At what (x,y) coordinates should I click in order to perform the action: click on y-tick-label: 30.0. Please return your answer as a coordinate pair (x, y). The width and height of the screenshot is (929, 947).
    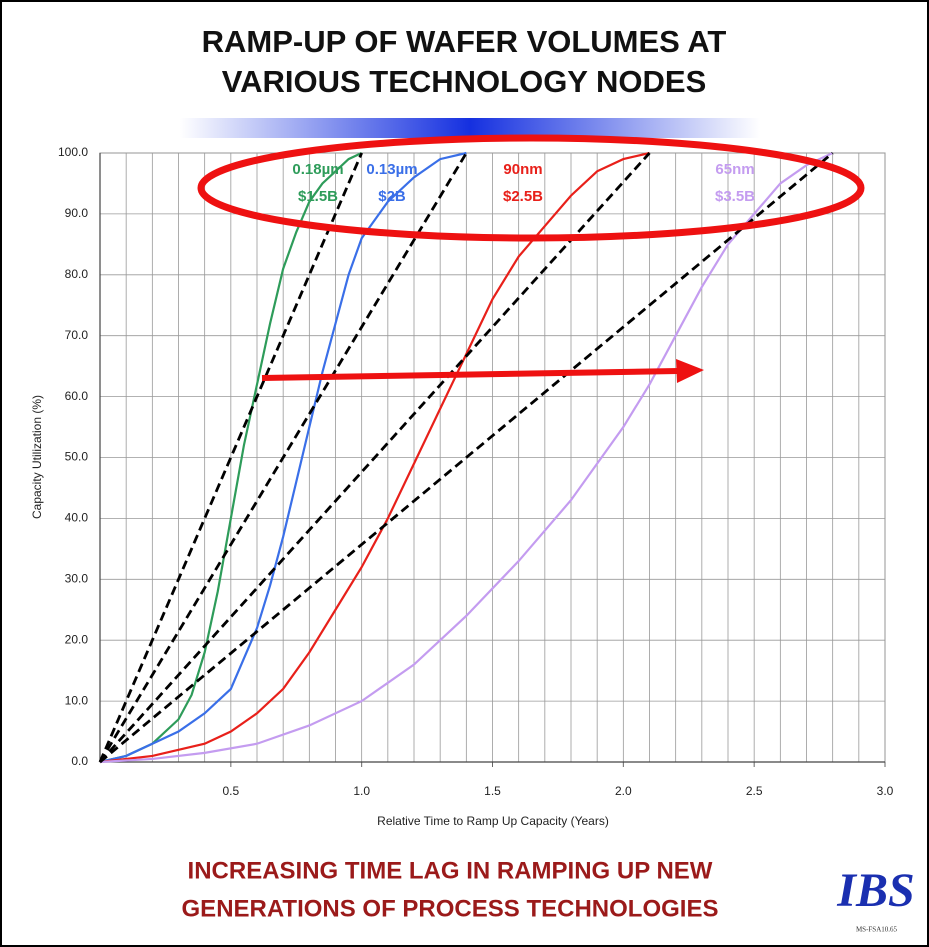
    Looking at the image, I should click on (77, 578).